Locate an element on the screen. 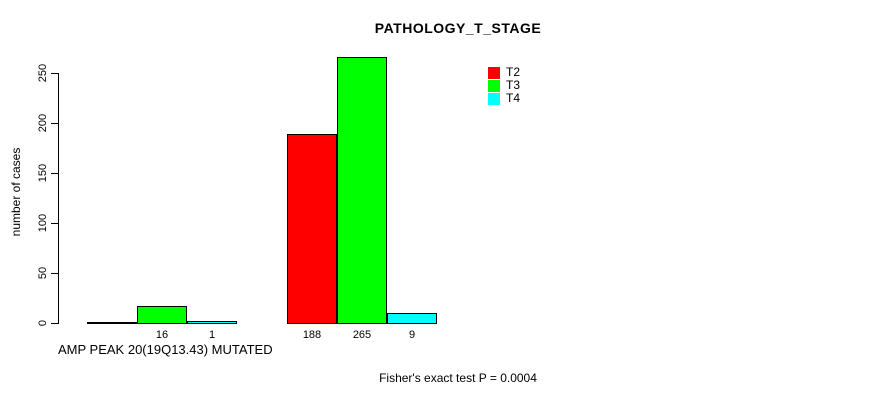 This screenshot has width=890, height=400. y-tick-label: 150 is located at coordinates (43, 173).